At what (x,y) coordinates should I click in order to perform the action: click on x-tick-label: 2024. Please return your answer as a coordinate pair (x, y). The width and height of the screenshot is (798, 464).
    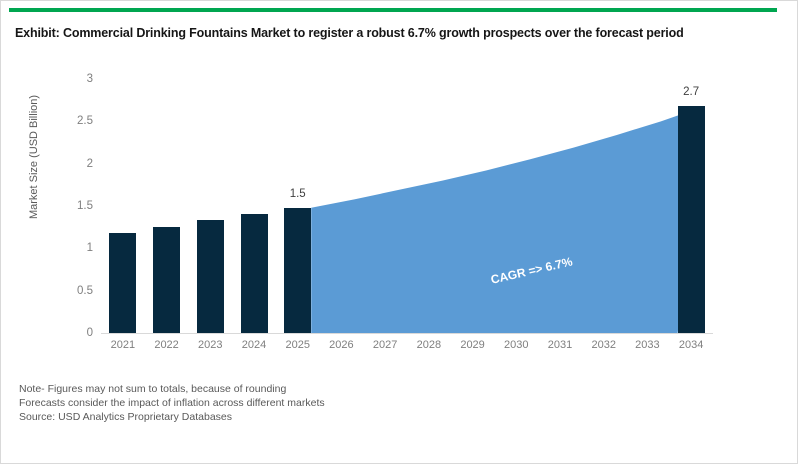
    Looking at the image, I should click on (254, 345).